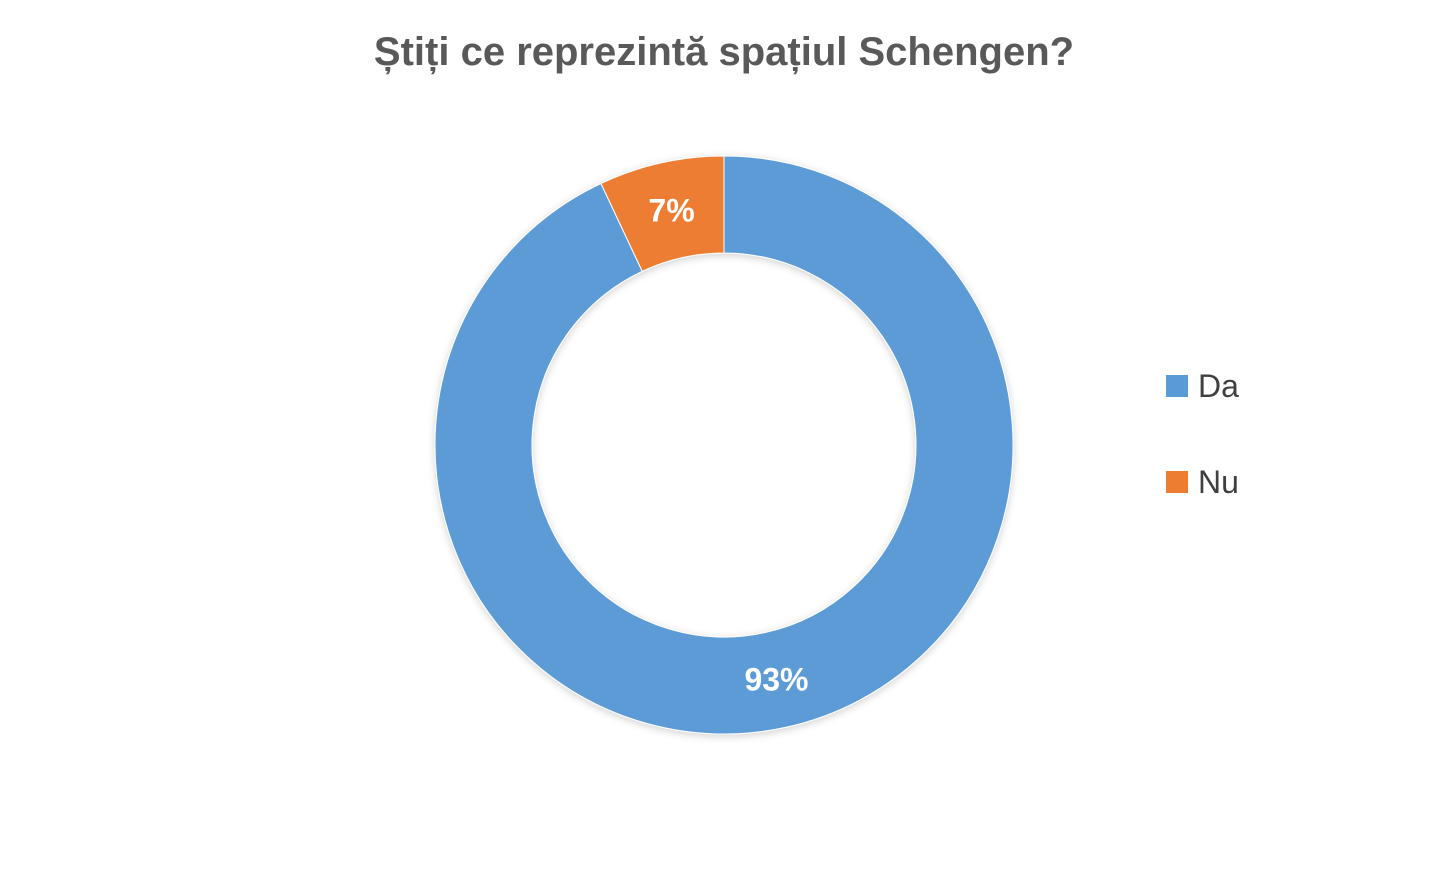  What do you see at coordinates (1177, 482) in the screenshot?
I see `legend-swatch-nu` at bounding box center [1177, 482].